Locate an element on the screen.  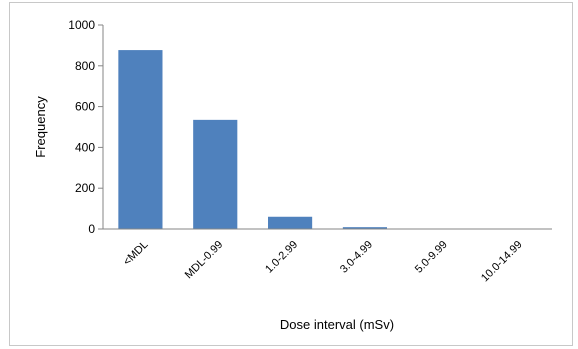
y-tick-label: 800 is located at coordinates (85, 66).